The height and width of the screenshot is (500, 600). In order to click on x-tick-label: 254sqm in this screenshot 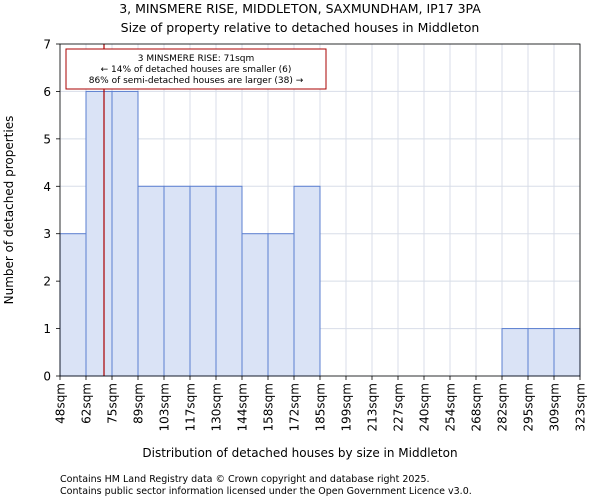, I will do `click(451, 407)`.